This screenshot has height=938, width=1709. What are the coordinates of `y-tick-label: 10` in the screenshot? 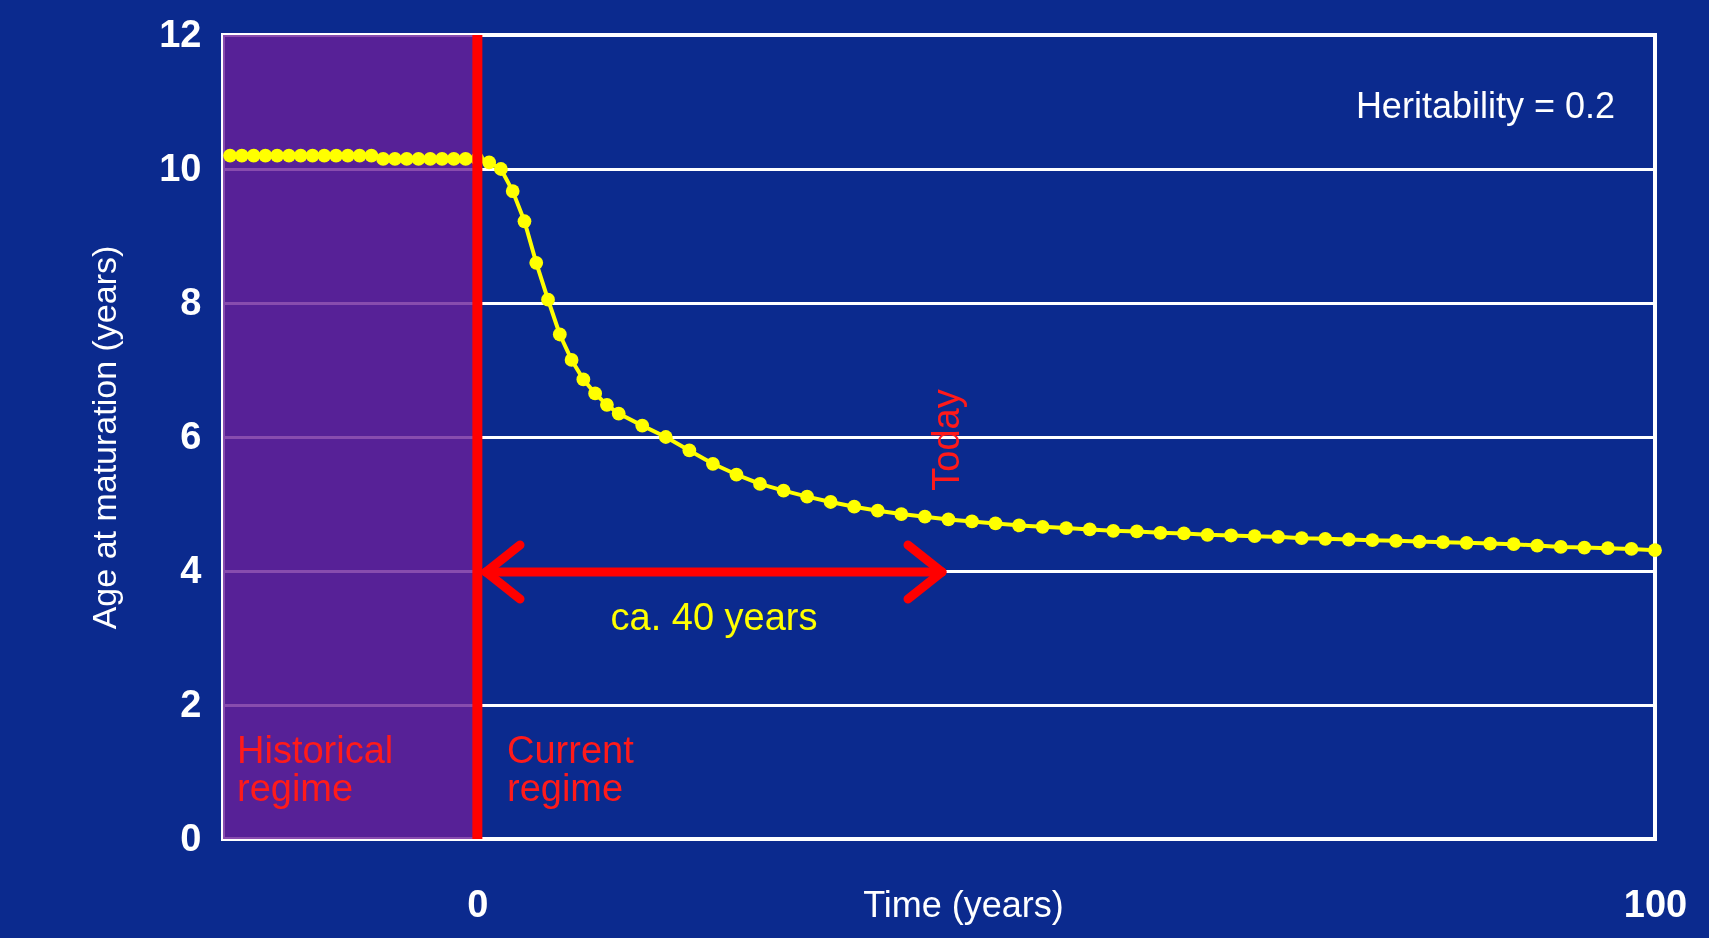 It's located at (180, 167).